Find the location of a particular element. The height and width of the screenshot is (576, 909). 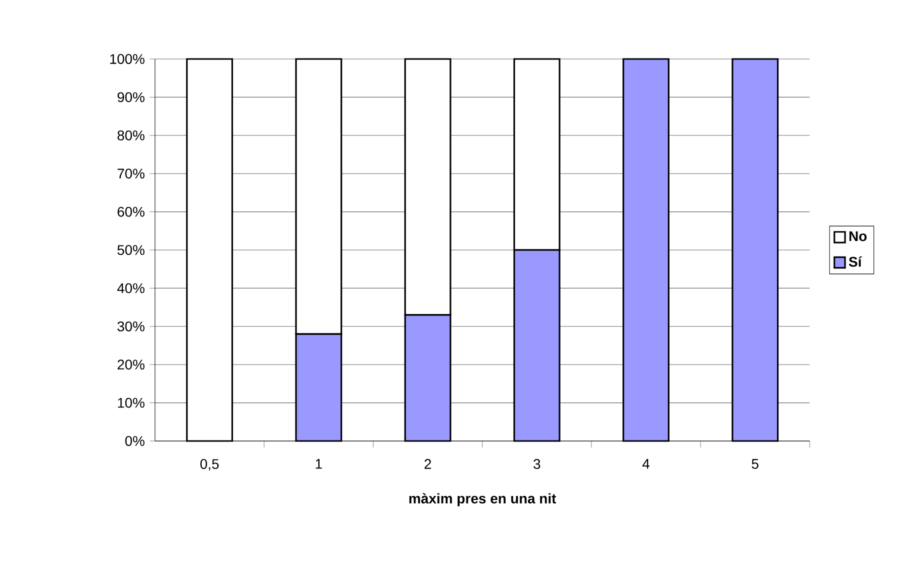

y-tick-label: 20% is located at coordinates (131, 365).